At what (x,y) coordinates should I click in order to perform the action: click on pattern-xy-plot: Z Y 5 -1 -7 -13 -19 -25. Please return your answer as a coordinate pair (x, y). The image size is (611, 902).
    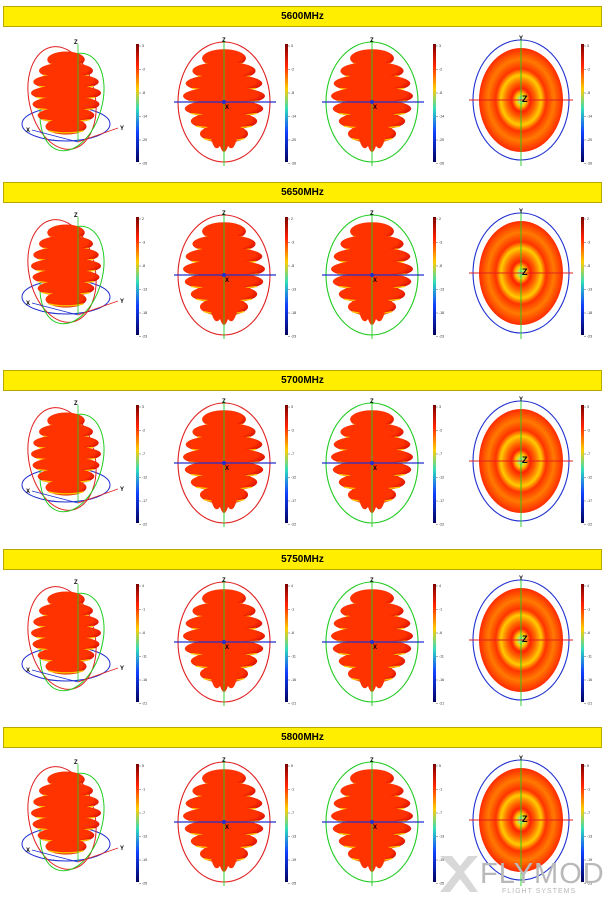
    Looking at the image, I should click on (530, 821).